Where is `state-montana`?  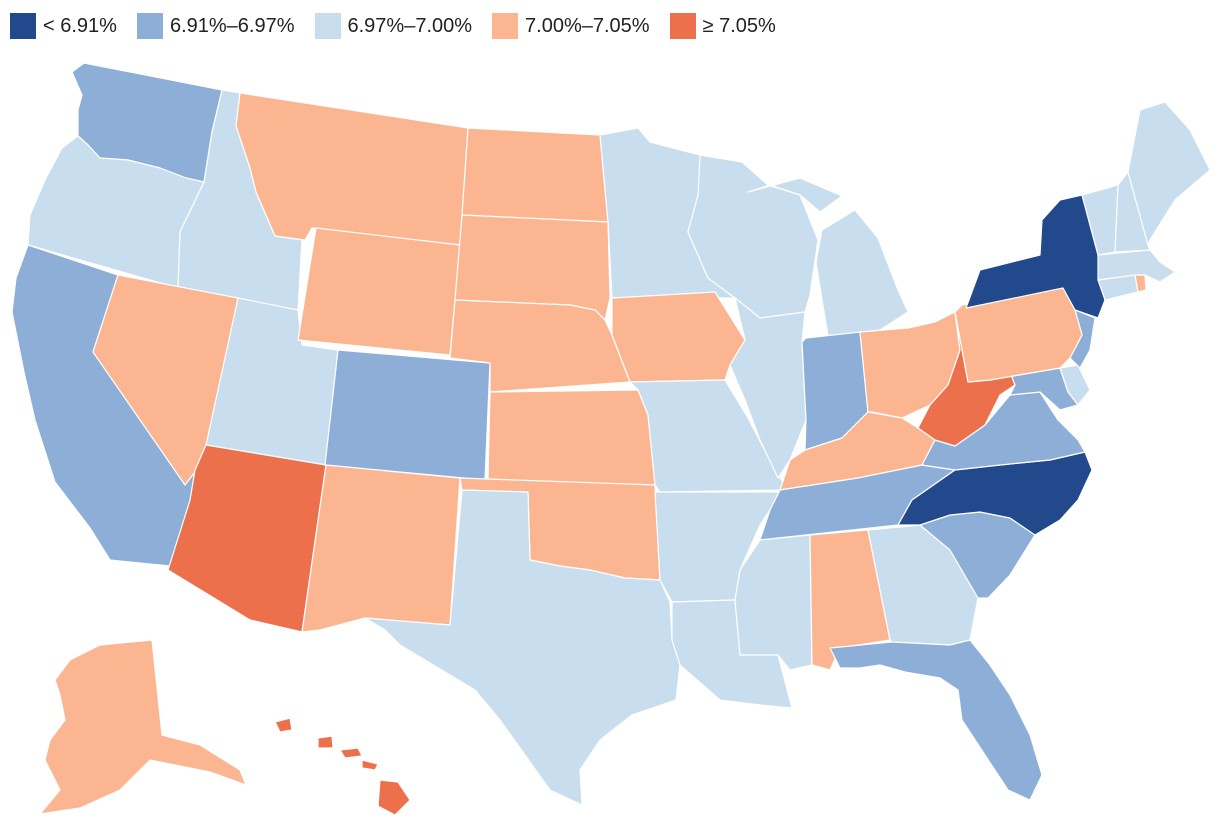 state-montana is located at coordinates (352, 169).